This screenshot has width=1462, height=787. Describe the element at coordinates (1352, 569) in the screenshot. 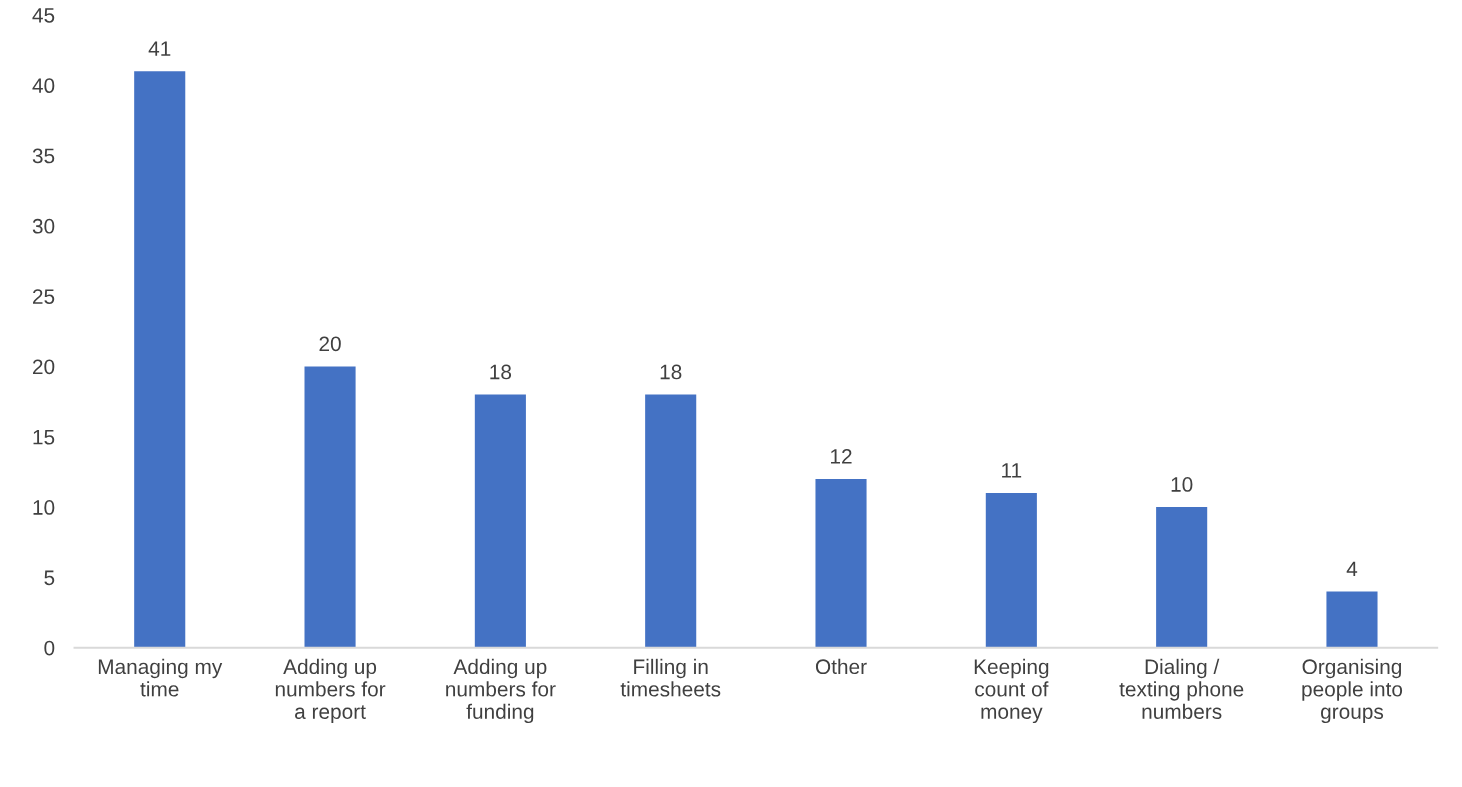

I see `data-label: 4` at that location.